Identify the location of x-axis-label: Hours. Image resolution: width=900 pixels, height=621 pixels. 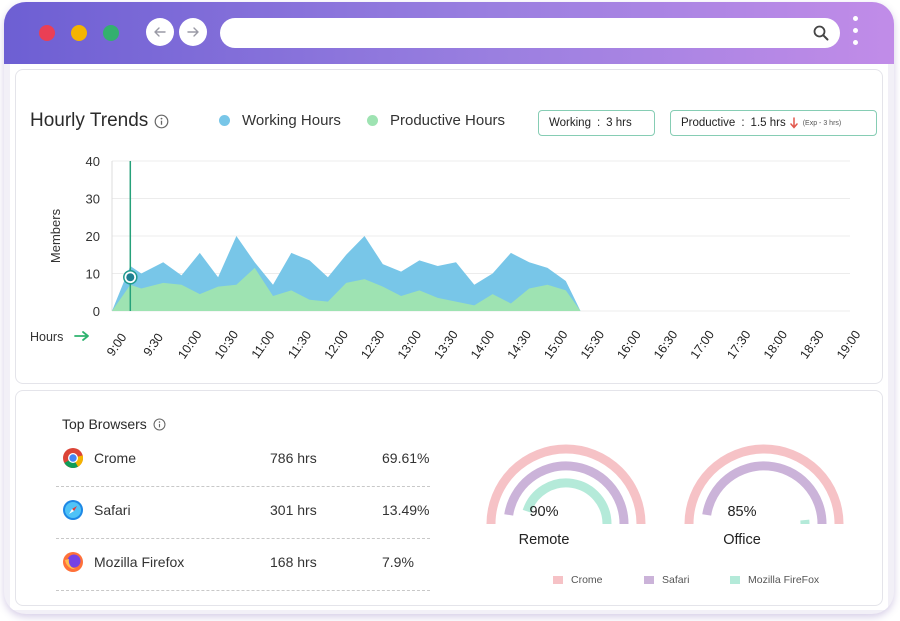
(46, 337).